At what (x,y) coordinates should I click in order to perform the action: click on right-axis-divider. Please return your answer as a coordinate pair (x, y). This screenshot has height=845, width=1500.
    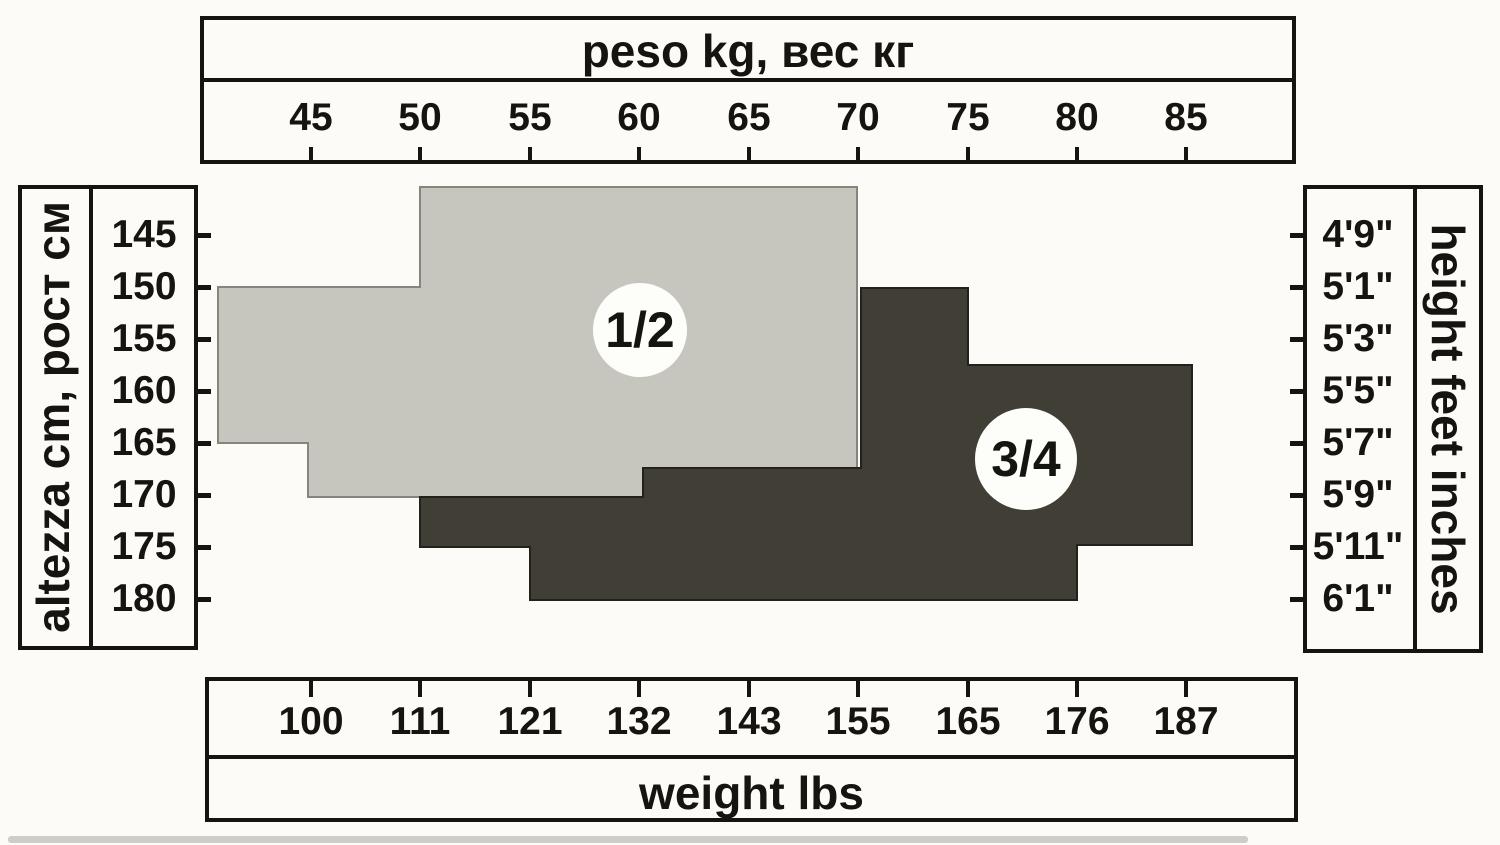
    Looking at the image, I should click on (1415, 419).